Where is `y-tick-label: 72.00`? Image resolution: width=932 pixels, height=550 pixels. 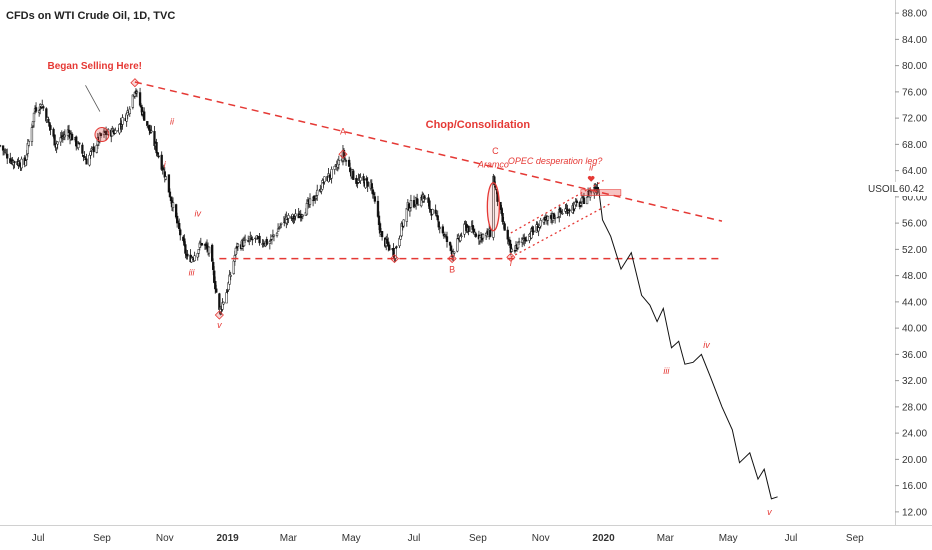
y-tick-label: 72.00 is located at coordinates (914, 119).